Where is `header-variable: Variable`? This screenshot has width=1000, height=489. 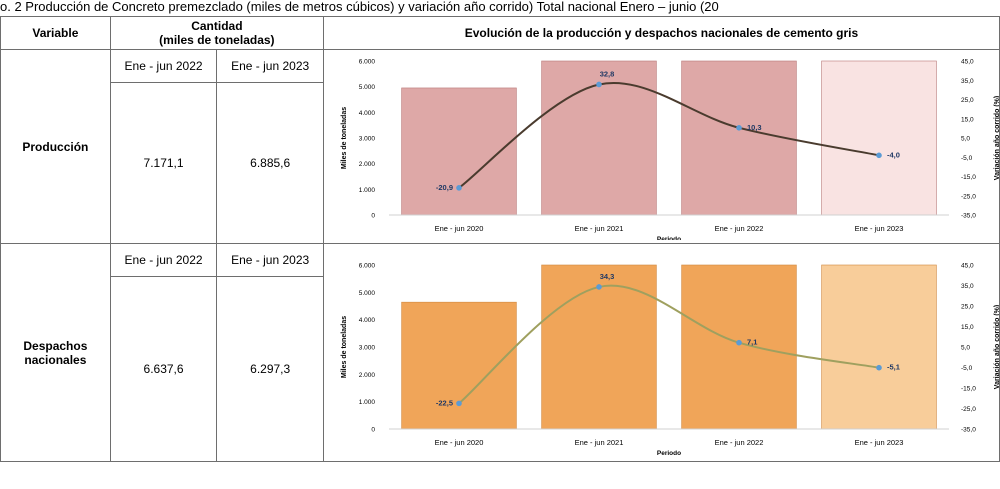
header-variable: Variable is located at coordinates (55, 33).